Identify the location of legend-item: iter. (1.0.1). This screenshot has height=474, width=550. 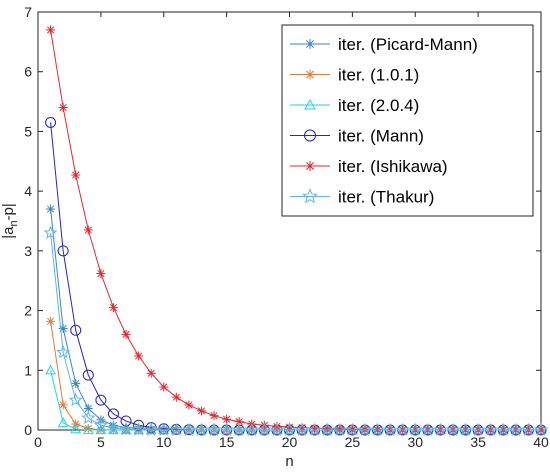
(354, 75).